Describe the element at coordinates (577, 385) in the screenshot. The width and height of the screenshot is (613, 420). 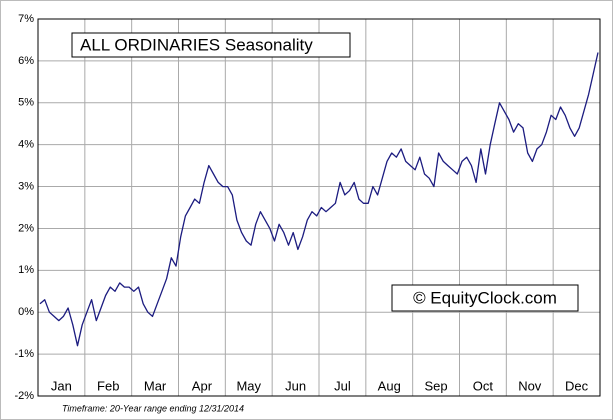
I see `x-tick-label: Dec` at that location.